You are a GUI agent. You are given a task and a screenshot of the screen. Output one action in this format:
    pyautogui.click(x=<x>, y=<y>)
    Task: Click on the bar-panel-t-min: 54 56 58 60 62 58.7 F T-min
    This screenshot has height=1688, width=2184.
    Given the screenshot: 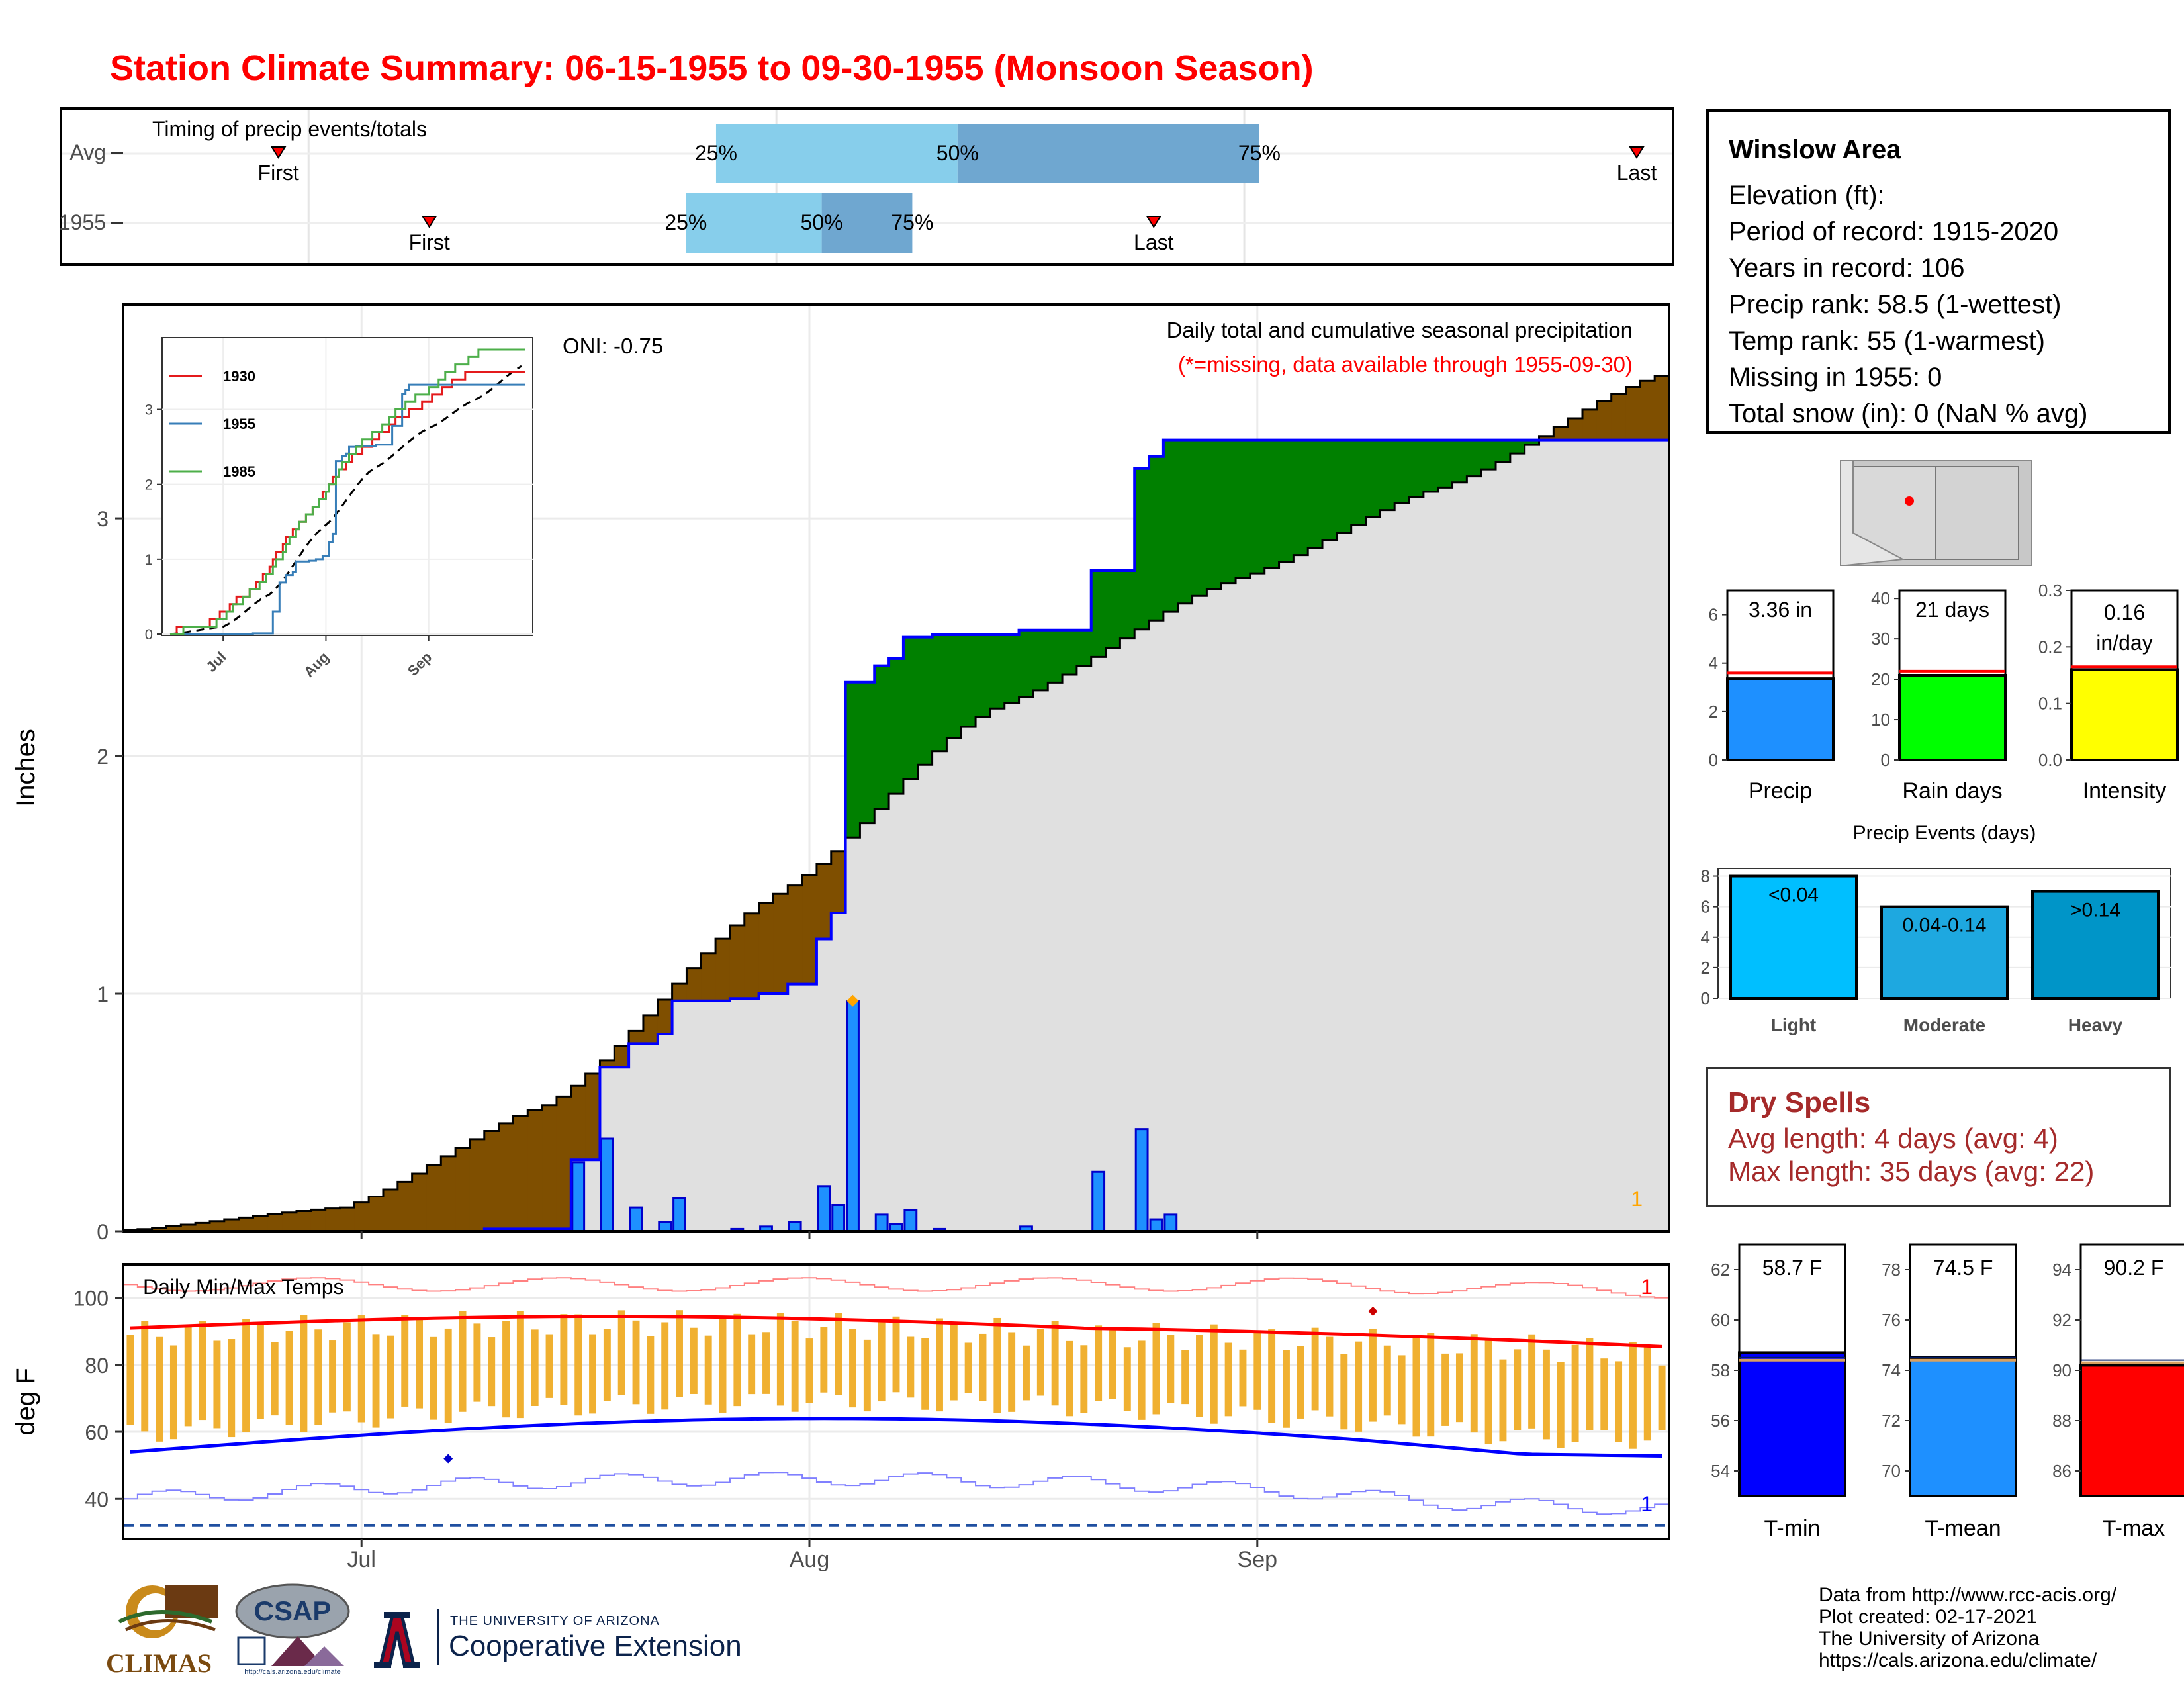 What is the action you would take?
    pyautogui.click(x=1778, y=1392)
    